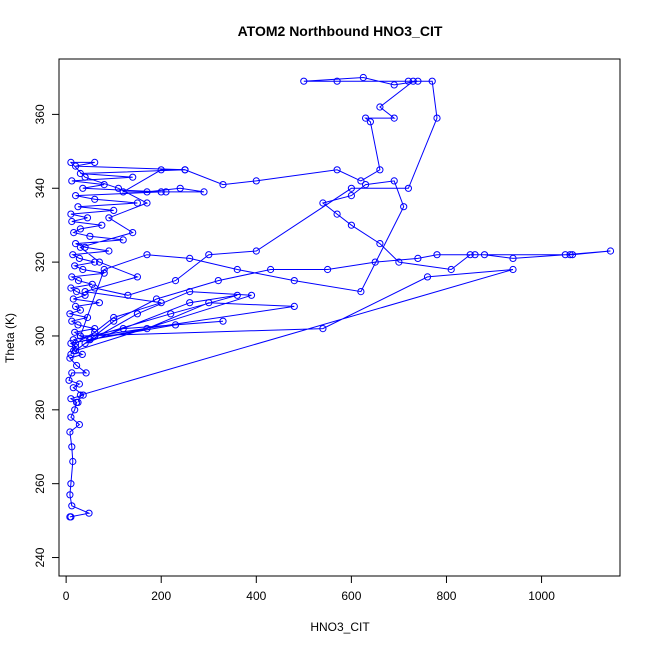 The width and height of the screenshot is (650, 650). What do you see at coordinates (161, 596) in the screenshot?
I see `x-tick-label: 200` at bounding box center [161, 596].